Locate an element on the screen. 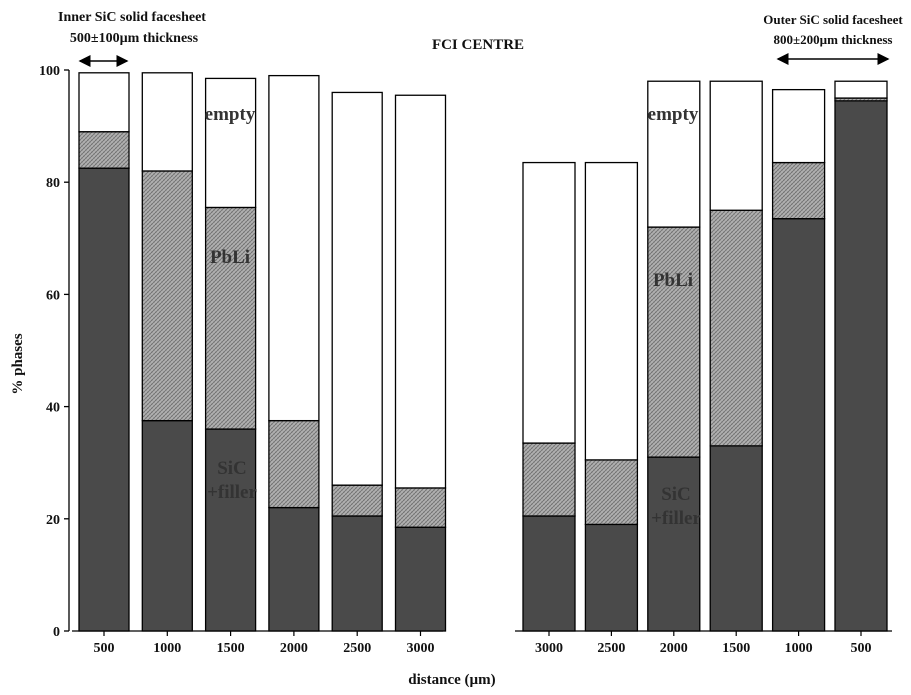 This screenshot has height=695, width=911. inner-region-subtitle: 500±100µm thickness is located at coordinates (134, 38).